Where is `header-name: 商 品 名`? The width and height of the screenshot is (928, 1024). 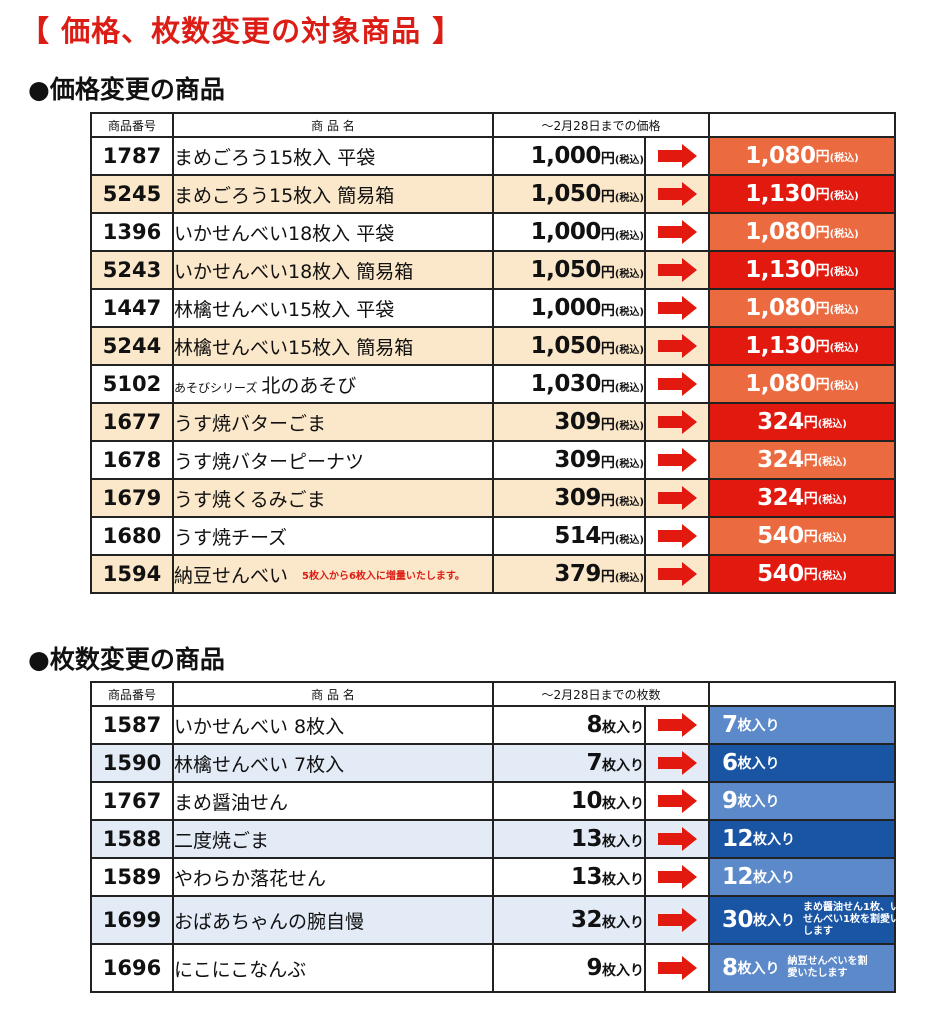 header-name: 商 品 名 is located at coordinates (333, 125).